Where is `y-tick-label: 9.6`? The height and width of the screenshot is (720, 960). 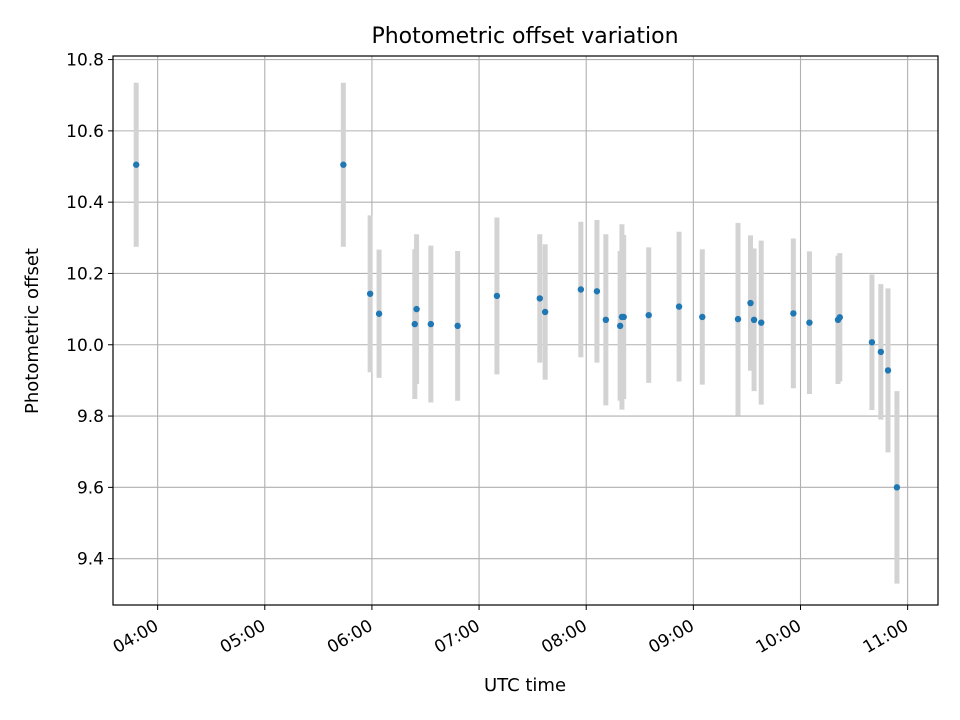 y-tick-label: 9.6 is located at coordinates (90, 488).